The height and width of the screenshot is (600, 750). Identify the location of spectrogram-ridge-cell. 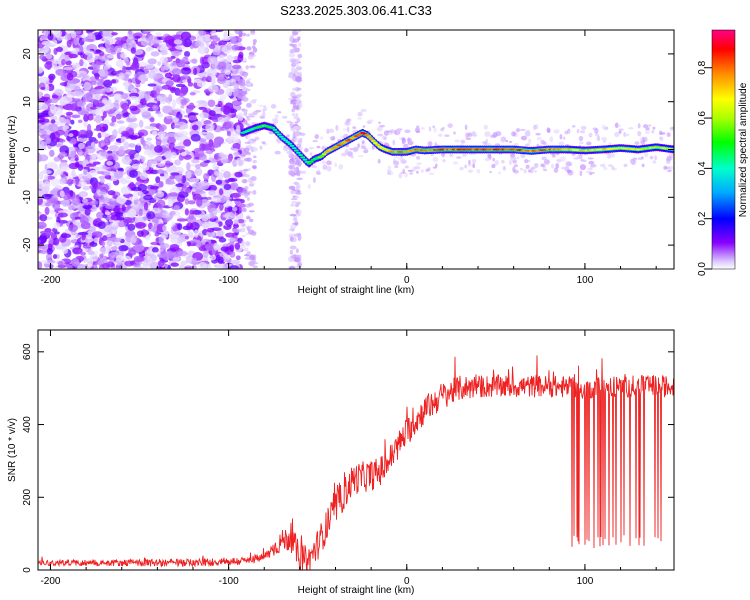
(290, 143).